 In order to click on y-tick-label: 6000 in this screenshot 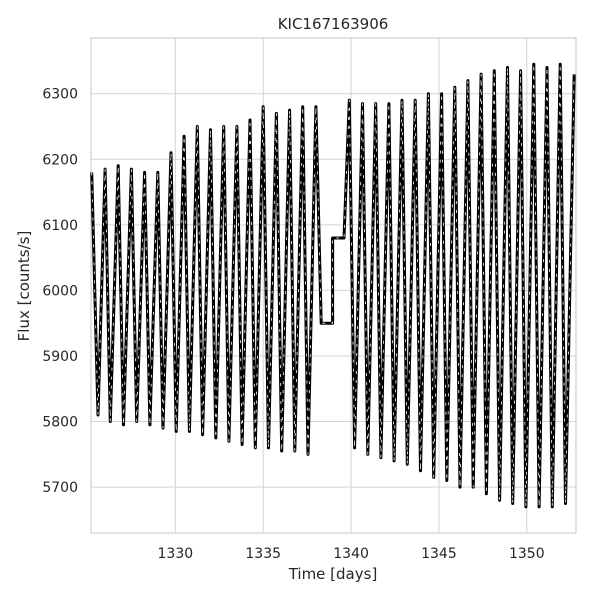, I will do `click(60, 291)`.